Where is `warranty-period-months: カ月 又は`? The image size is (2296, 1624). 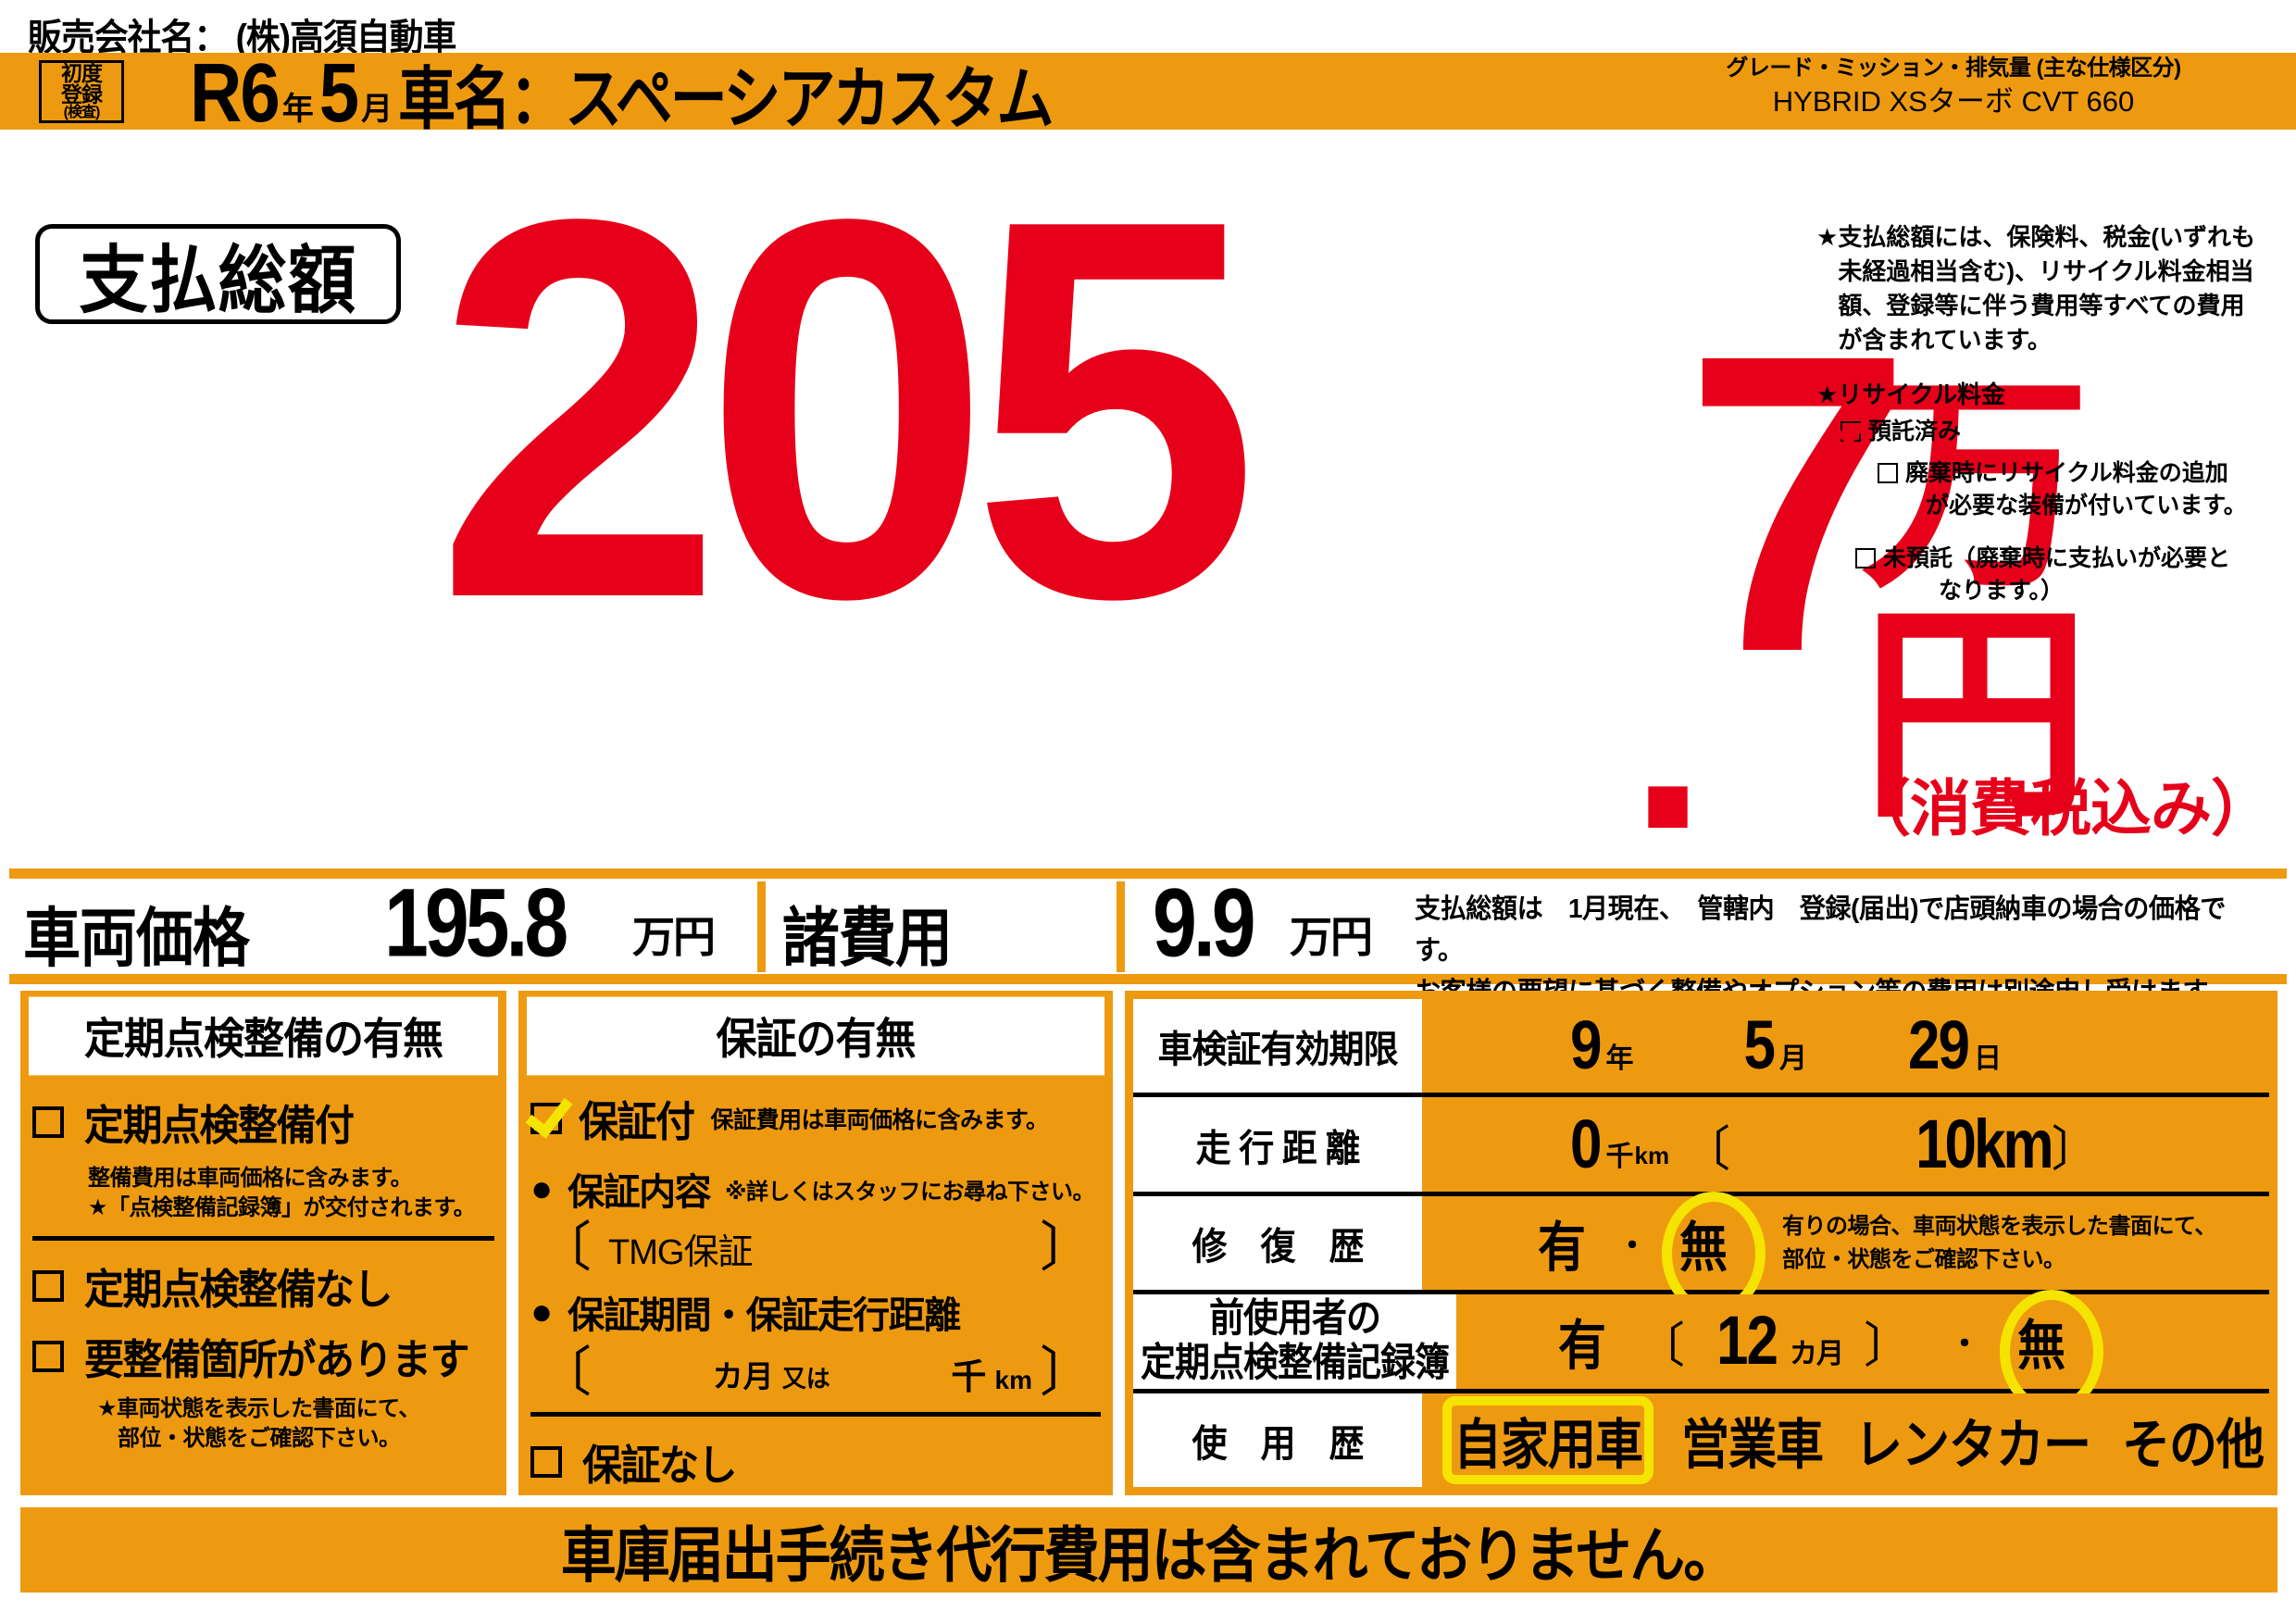 warranty-period-months: カ月 又は is located at coordinates (771, 1374).